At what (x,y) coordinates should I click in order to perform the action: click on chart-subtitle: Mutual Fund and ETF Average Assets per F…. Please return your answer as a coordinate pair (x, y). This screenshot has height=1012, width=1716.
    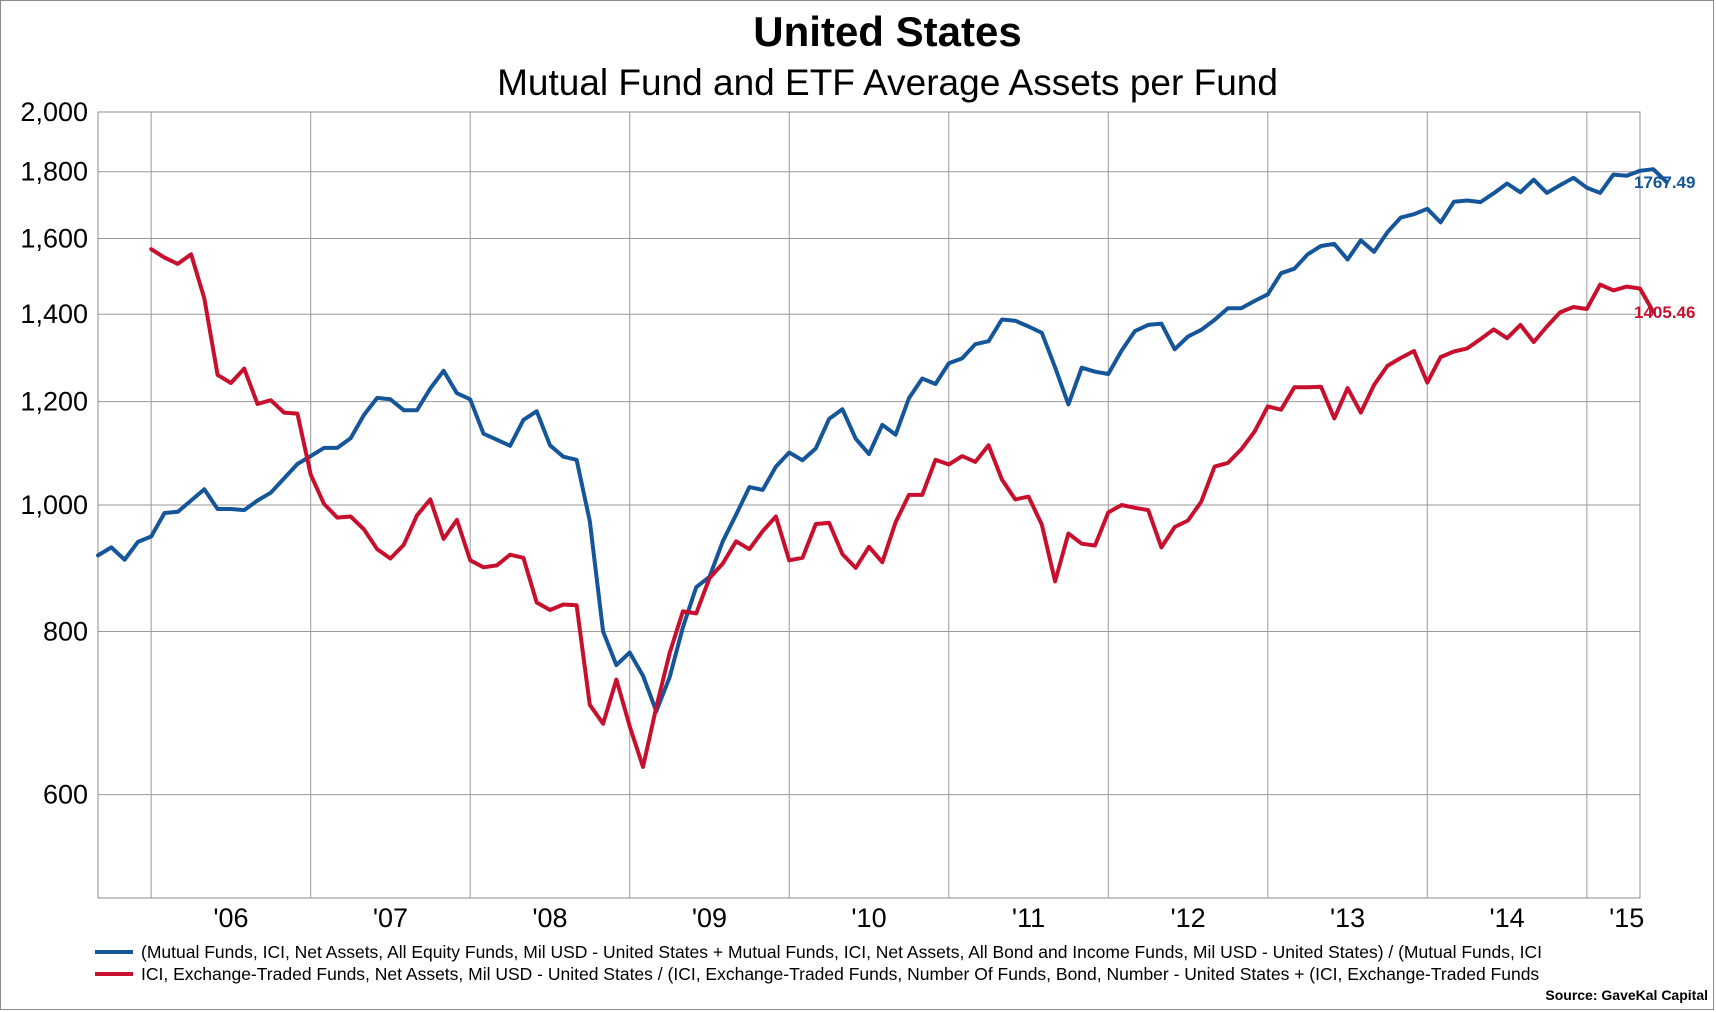
    Looking at the image, I should click on (887, 82).